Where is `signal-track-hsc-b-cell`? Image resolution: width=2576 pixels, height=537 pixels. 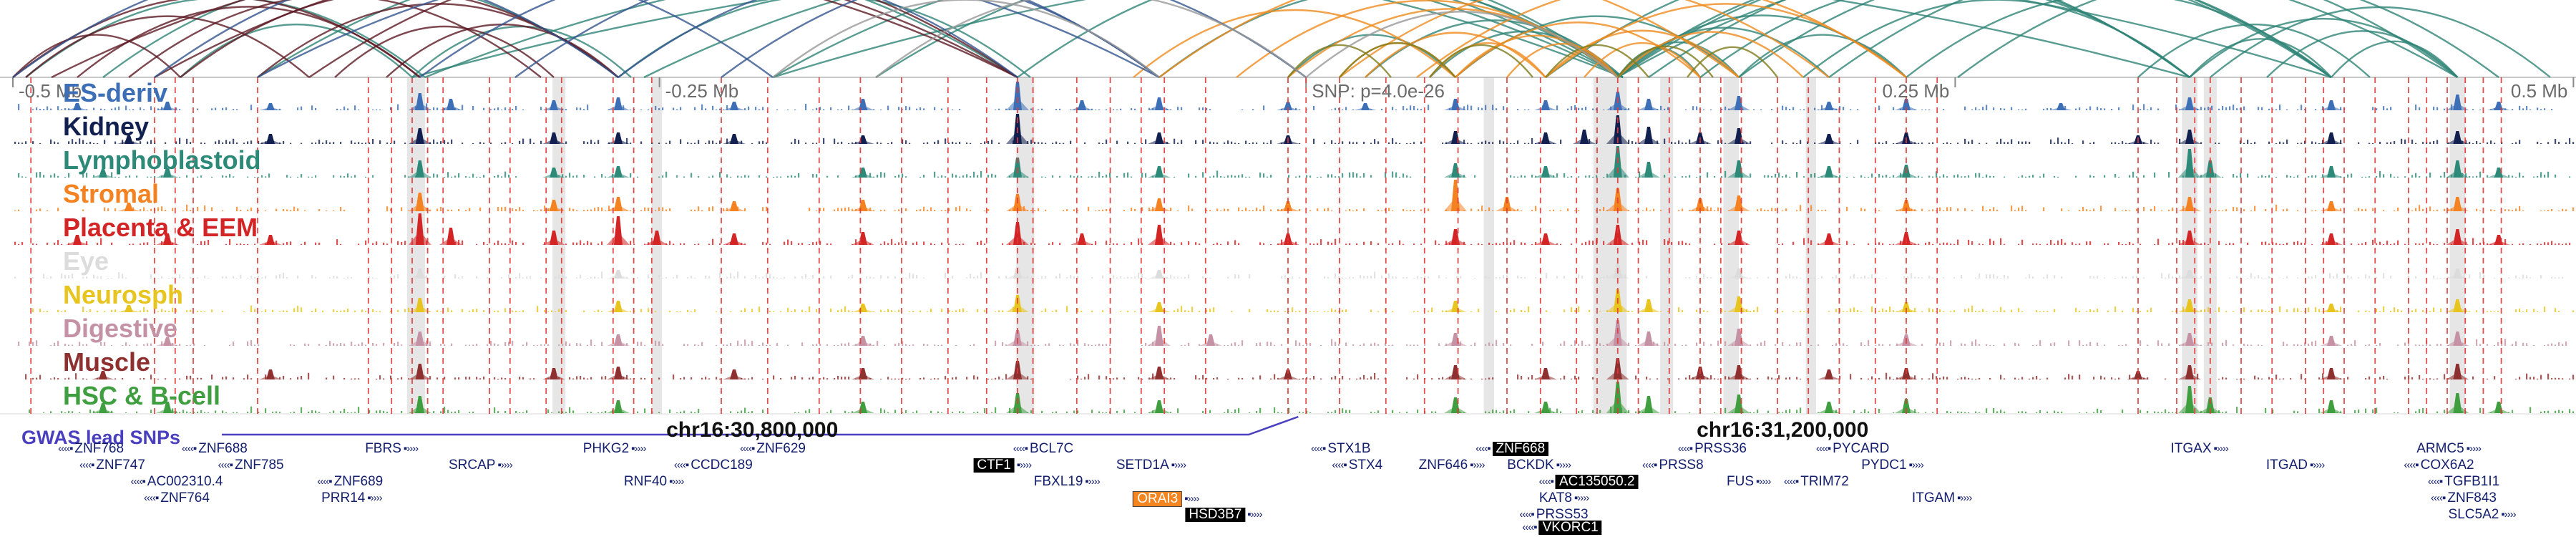
signal-track-hsc-b-cell is located at coordinates (1302, 397).